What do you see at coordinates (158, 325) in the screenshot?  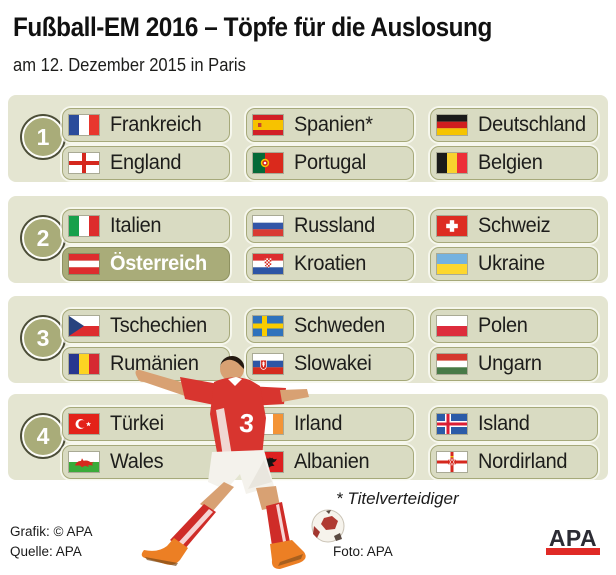 I see `team-name: Tschechien` at bounding box center [158, 325].